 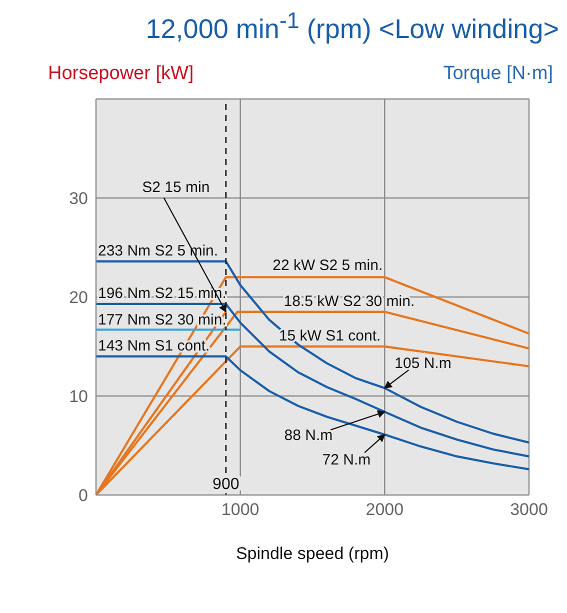 I want to click on x-tick-label: 3000, so click(x=529, y=510).